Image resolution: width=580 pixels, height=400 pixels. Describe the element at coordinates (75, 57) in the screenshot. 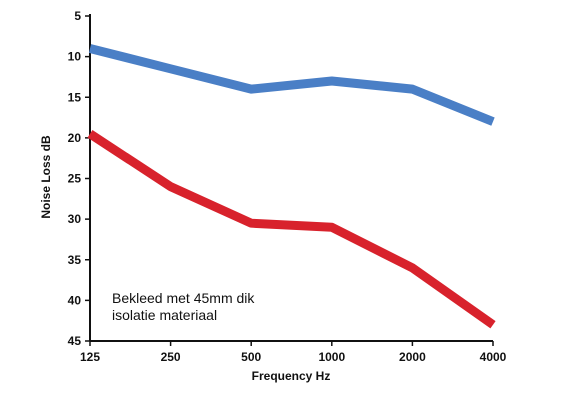

I see `y-tick-label: 10` at that location.